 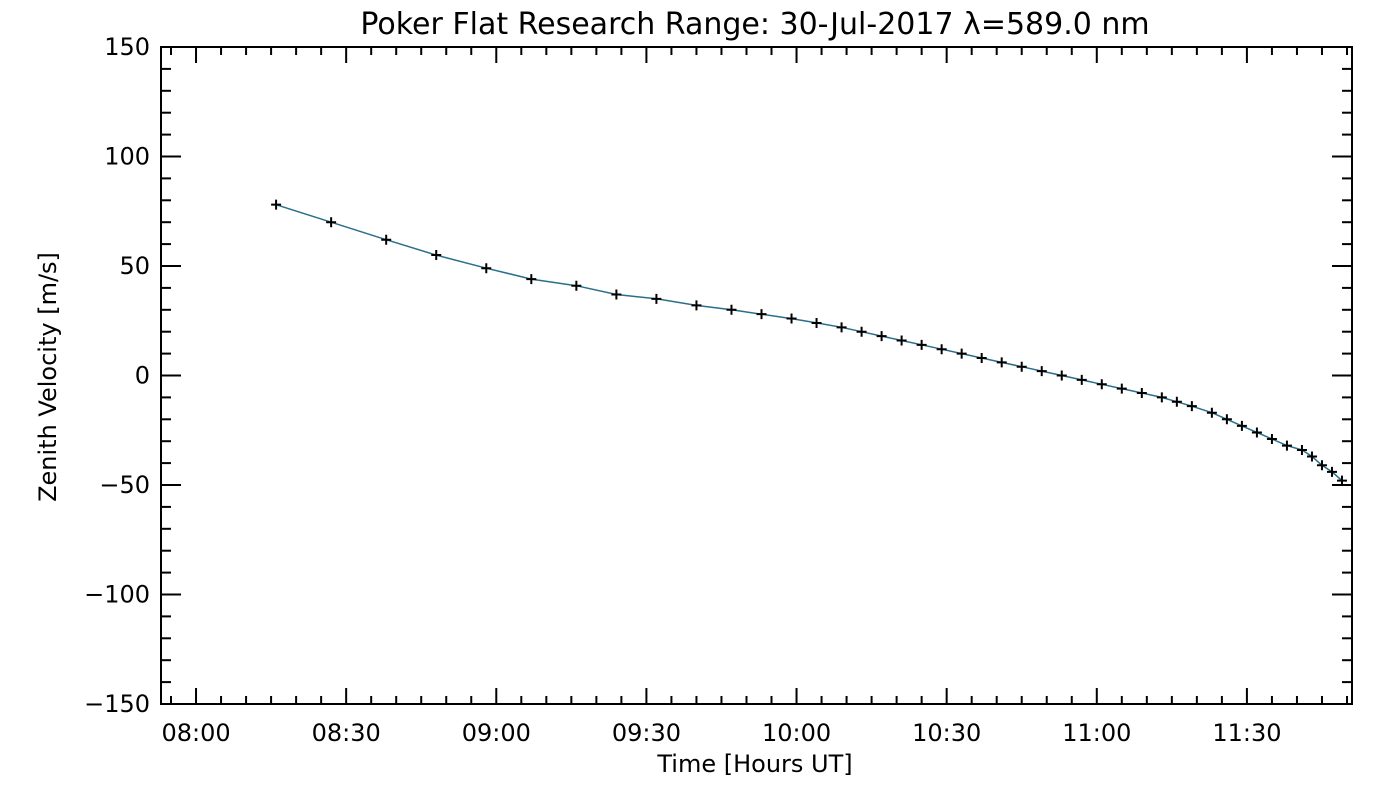 I want to click on x-axis-title: Time [Hours UT], so click(x=754, y=764).